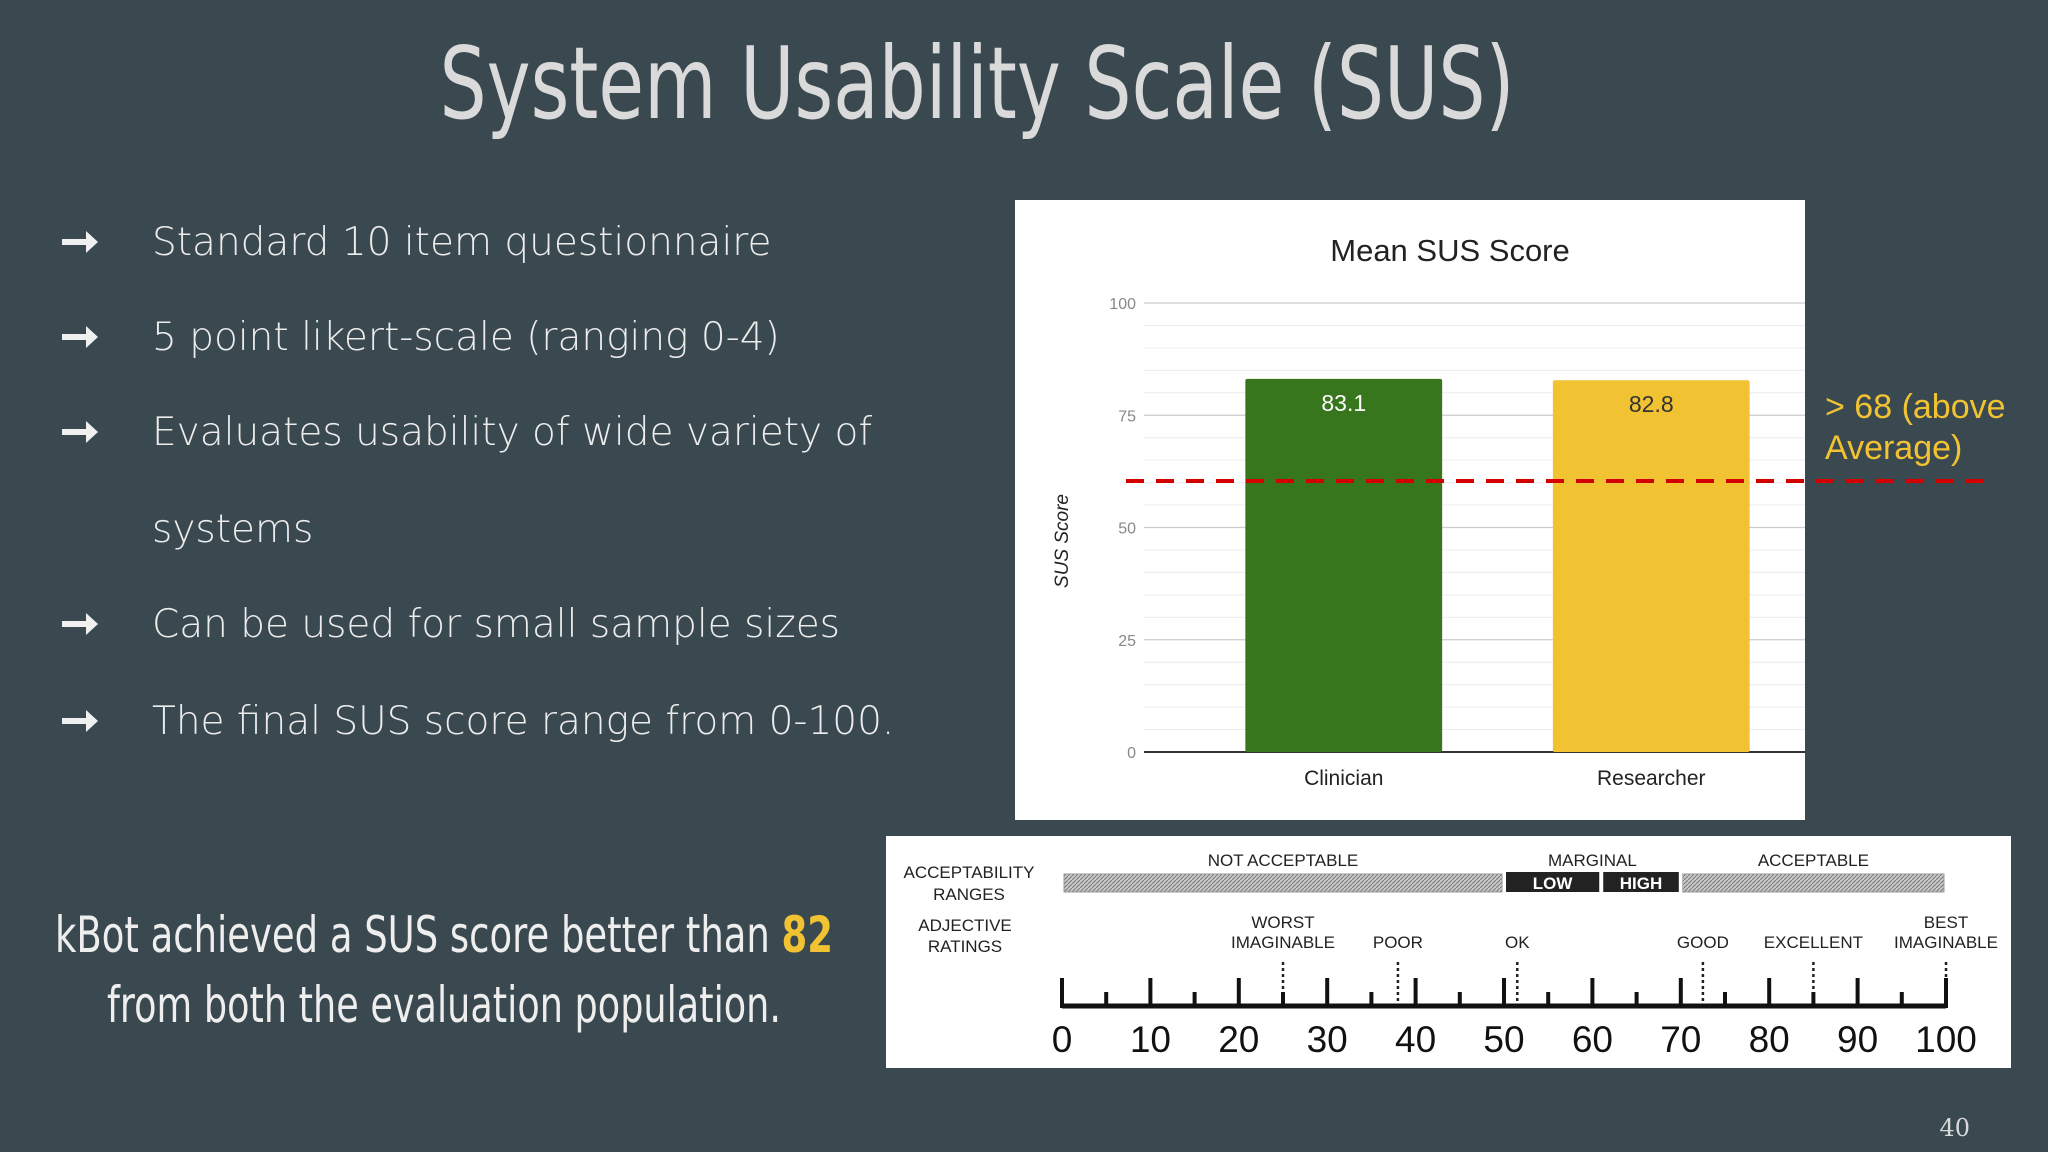 This screenshot has height=1152, width=2048. What do you see at coordinates (965, 925) in the screenshot?
I see `rating-heading: ADJECTIVE` at bounding box center [965, 925].